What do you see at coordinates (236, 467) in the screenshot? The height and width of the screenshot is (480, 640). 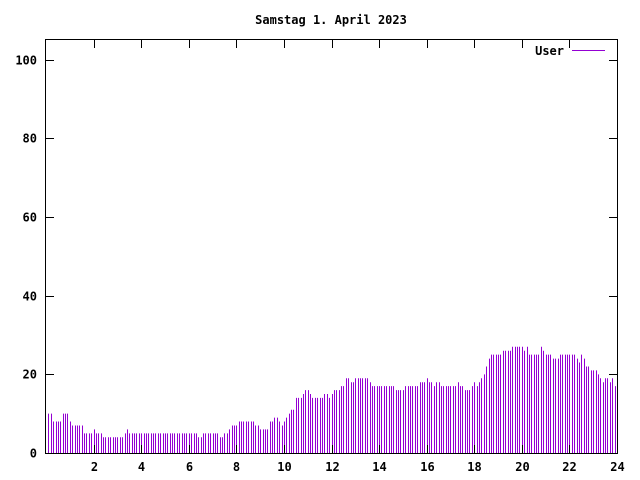 I see `x-tick-label: 8` at bounding box center [236, 467].